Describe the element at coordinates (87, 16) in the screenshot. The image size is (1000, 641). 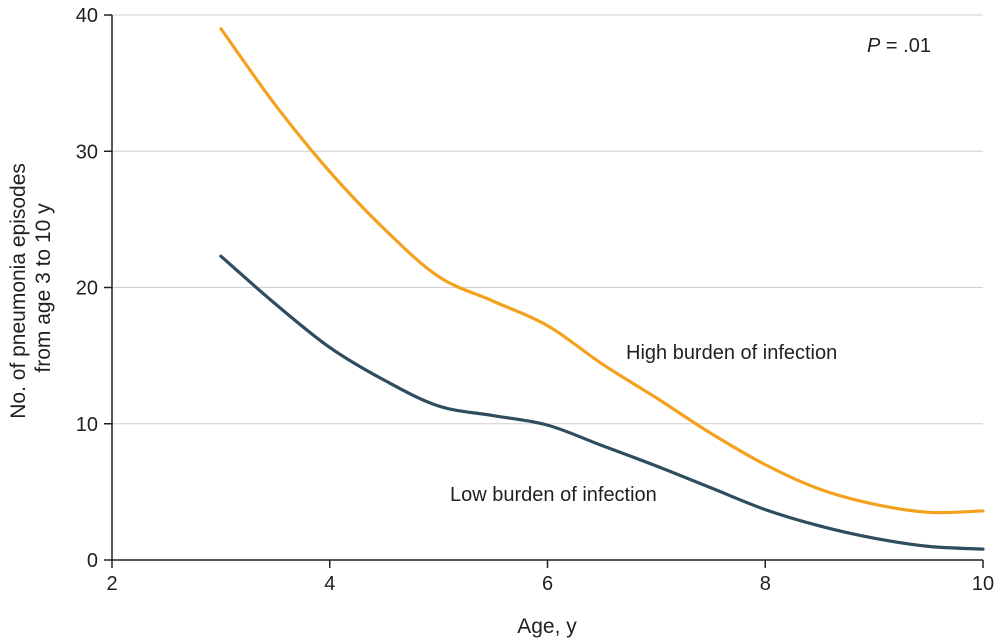
I see `y-tick-label-40: 40` at that location.